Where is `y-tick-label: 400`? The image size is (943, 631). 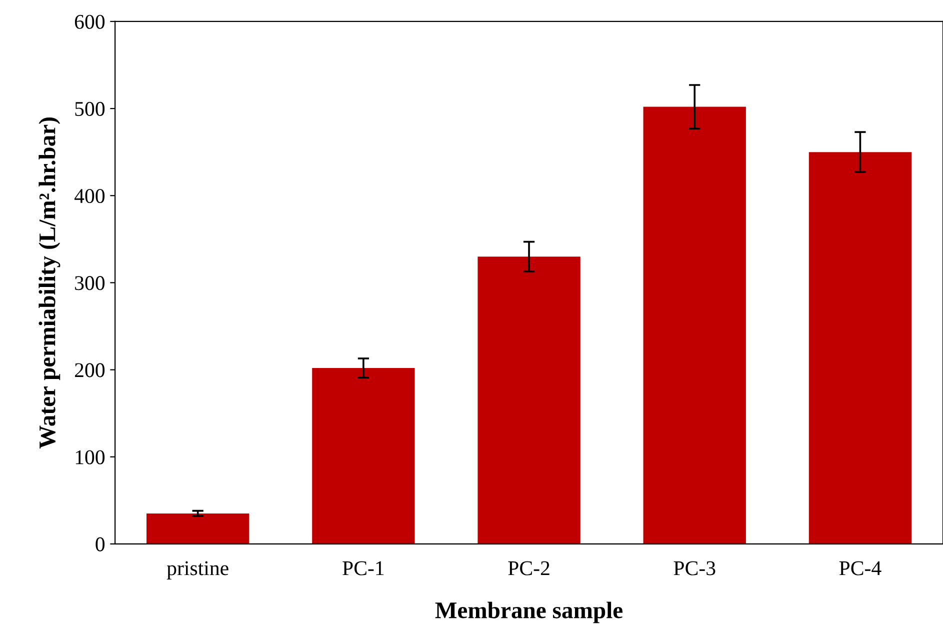 y-tick-label: 400 is located at coordinates (89, 196).